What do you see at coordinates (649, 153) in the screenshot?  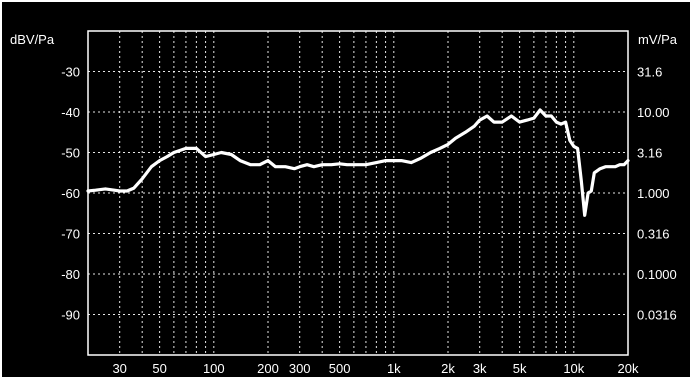 I see `right-tick-label: 3.16` at bounding box center [649, 153].